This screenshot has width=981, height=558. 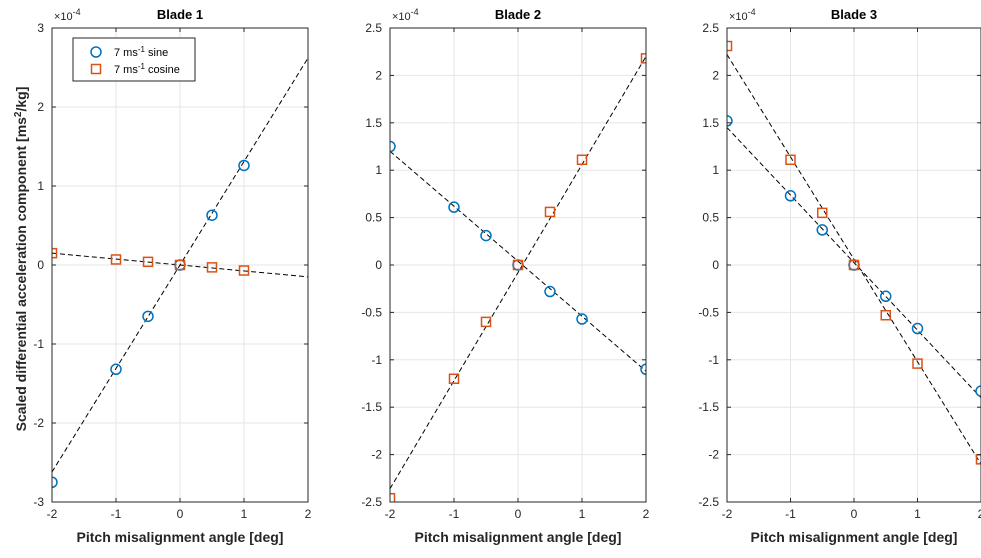 I want to click on panel-title: Blade 3, so click(x=854, y=14).